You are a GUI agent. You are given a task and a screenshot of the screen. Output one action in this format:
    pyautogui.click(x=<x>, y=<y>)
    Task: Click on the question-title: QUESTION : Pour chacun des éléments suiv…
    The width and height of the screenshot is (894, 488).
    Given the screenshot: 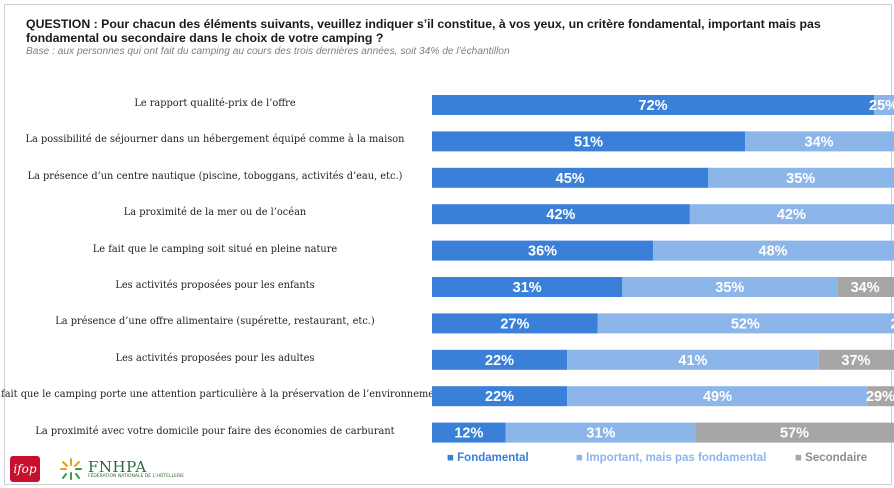 What is the action you would take?
    pyautogui.click(x=423, y=31)
    